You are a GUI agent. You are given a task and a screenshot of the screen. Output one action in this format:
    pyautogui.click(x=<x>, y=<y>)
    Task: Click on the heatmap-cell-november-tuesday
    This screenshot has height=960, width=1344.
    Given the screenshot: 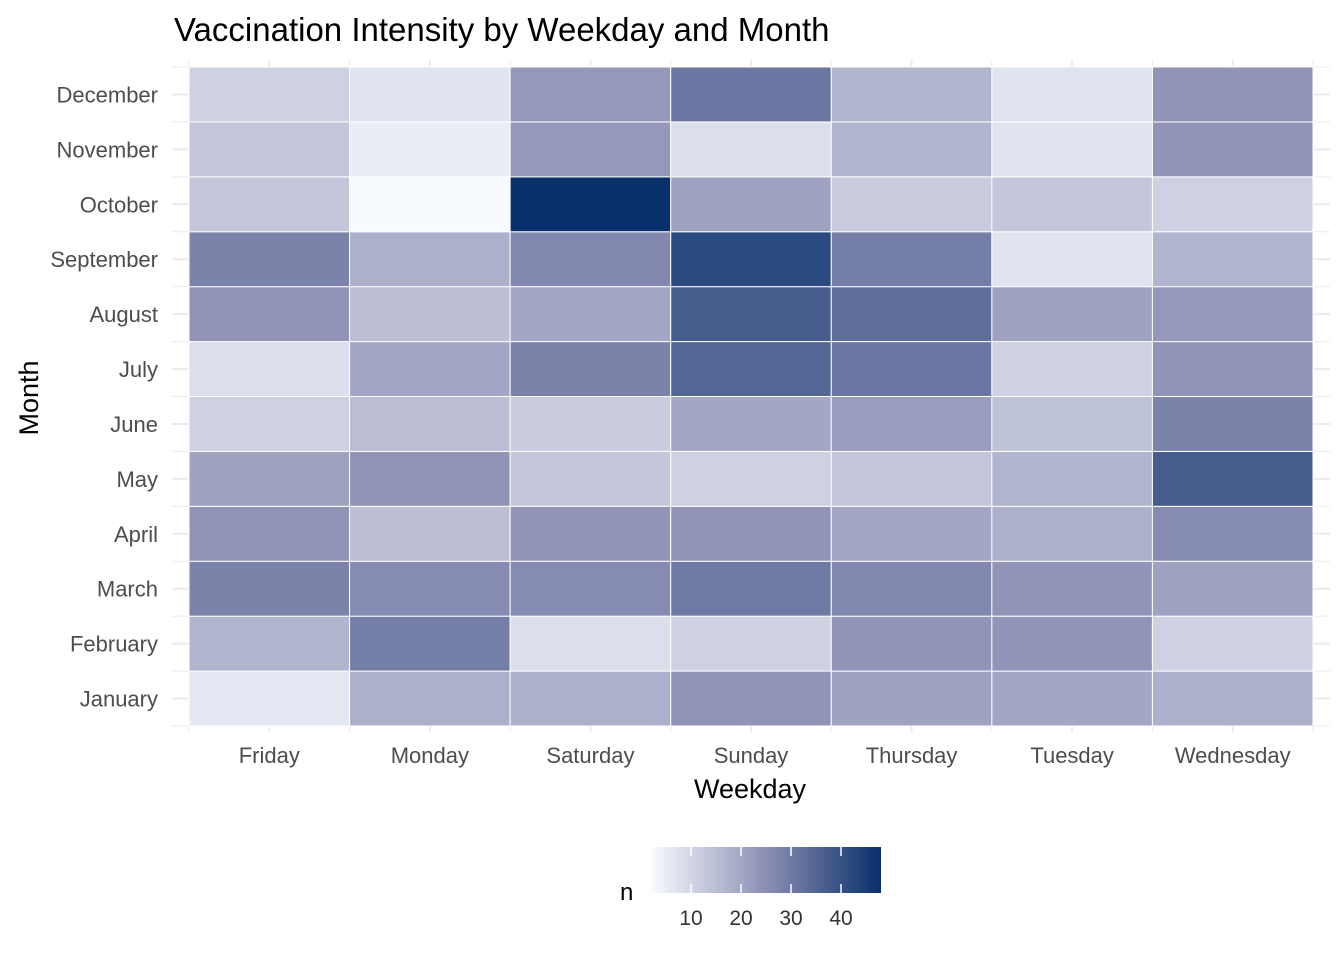 What is the action you would take?
    pyautogui.click(x=1072, y=149)
    